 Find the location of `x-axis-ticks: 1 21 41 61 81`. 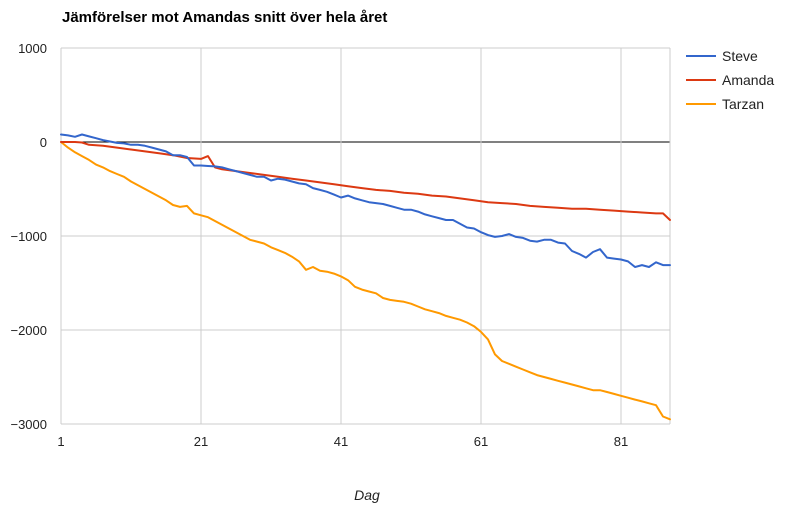

x-axis-ticks: 1 21 41 61 81 is located at coordinates (342, 441).